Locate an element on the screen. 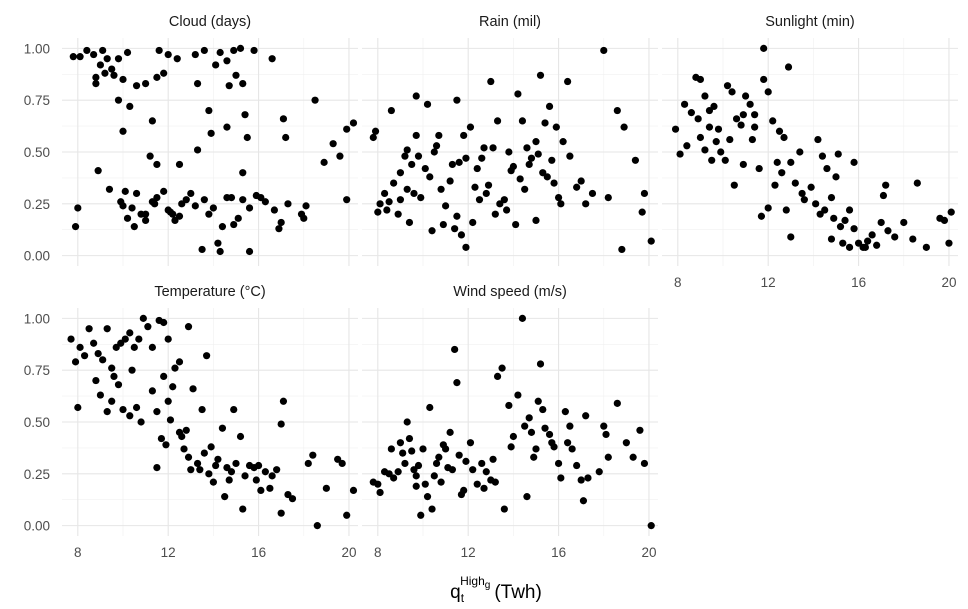 This screenshot has width=968, height=609. facet-panel: Rain (mil) is located at coordinates (510, 140).